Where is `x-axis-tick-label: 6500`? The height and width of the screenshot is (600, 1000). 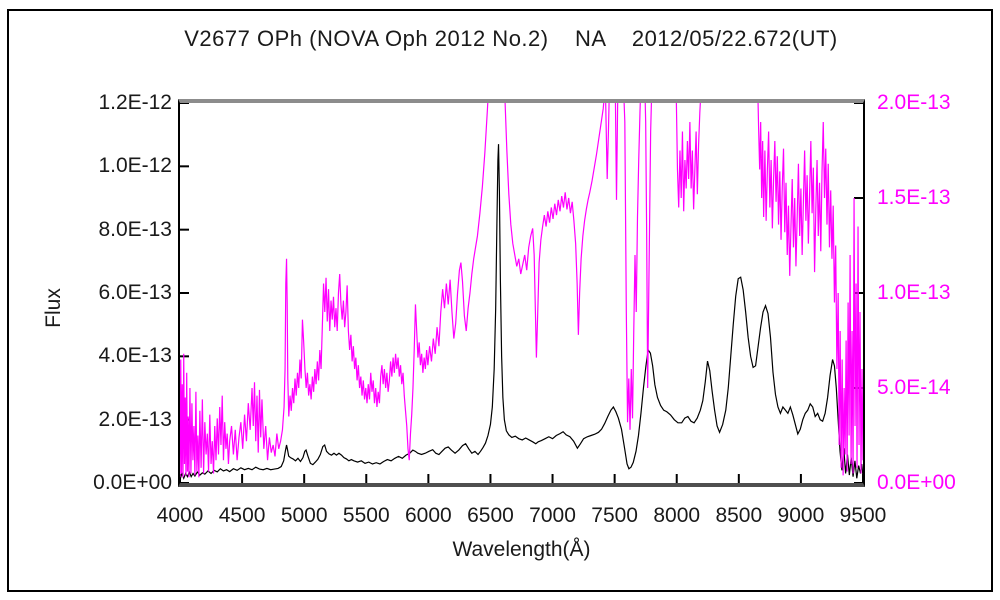
x-axis-tick-label: 6500 is located at coordinates (490, 515).